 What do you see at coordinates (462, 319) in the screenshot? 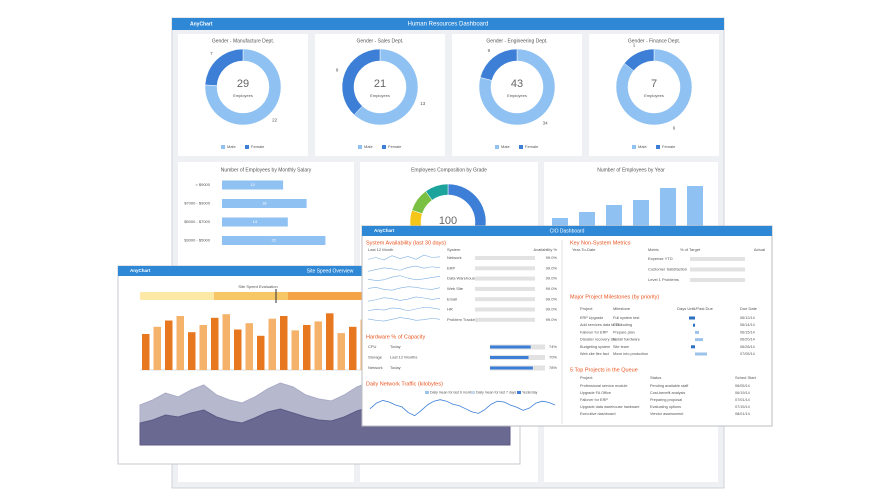
I see `system-name: Problem Tracking` at bounding box center [462, 319].